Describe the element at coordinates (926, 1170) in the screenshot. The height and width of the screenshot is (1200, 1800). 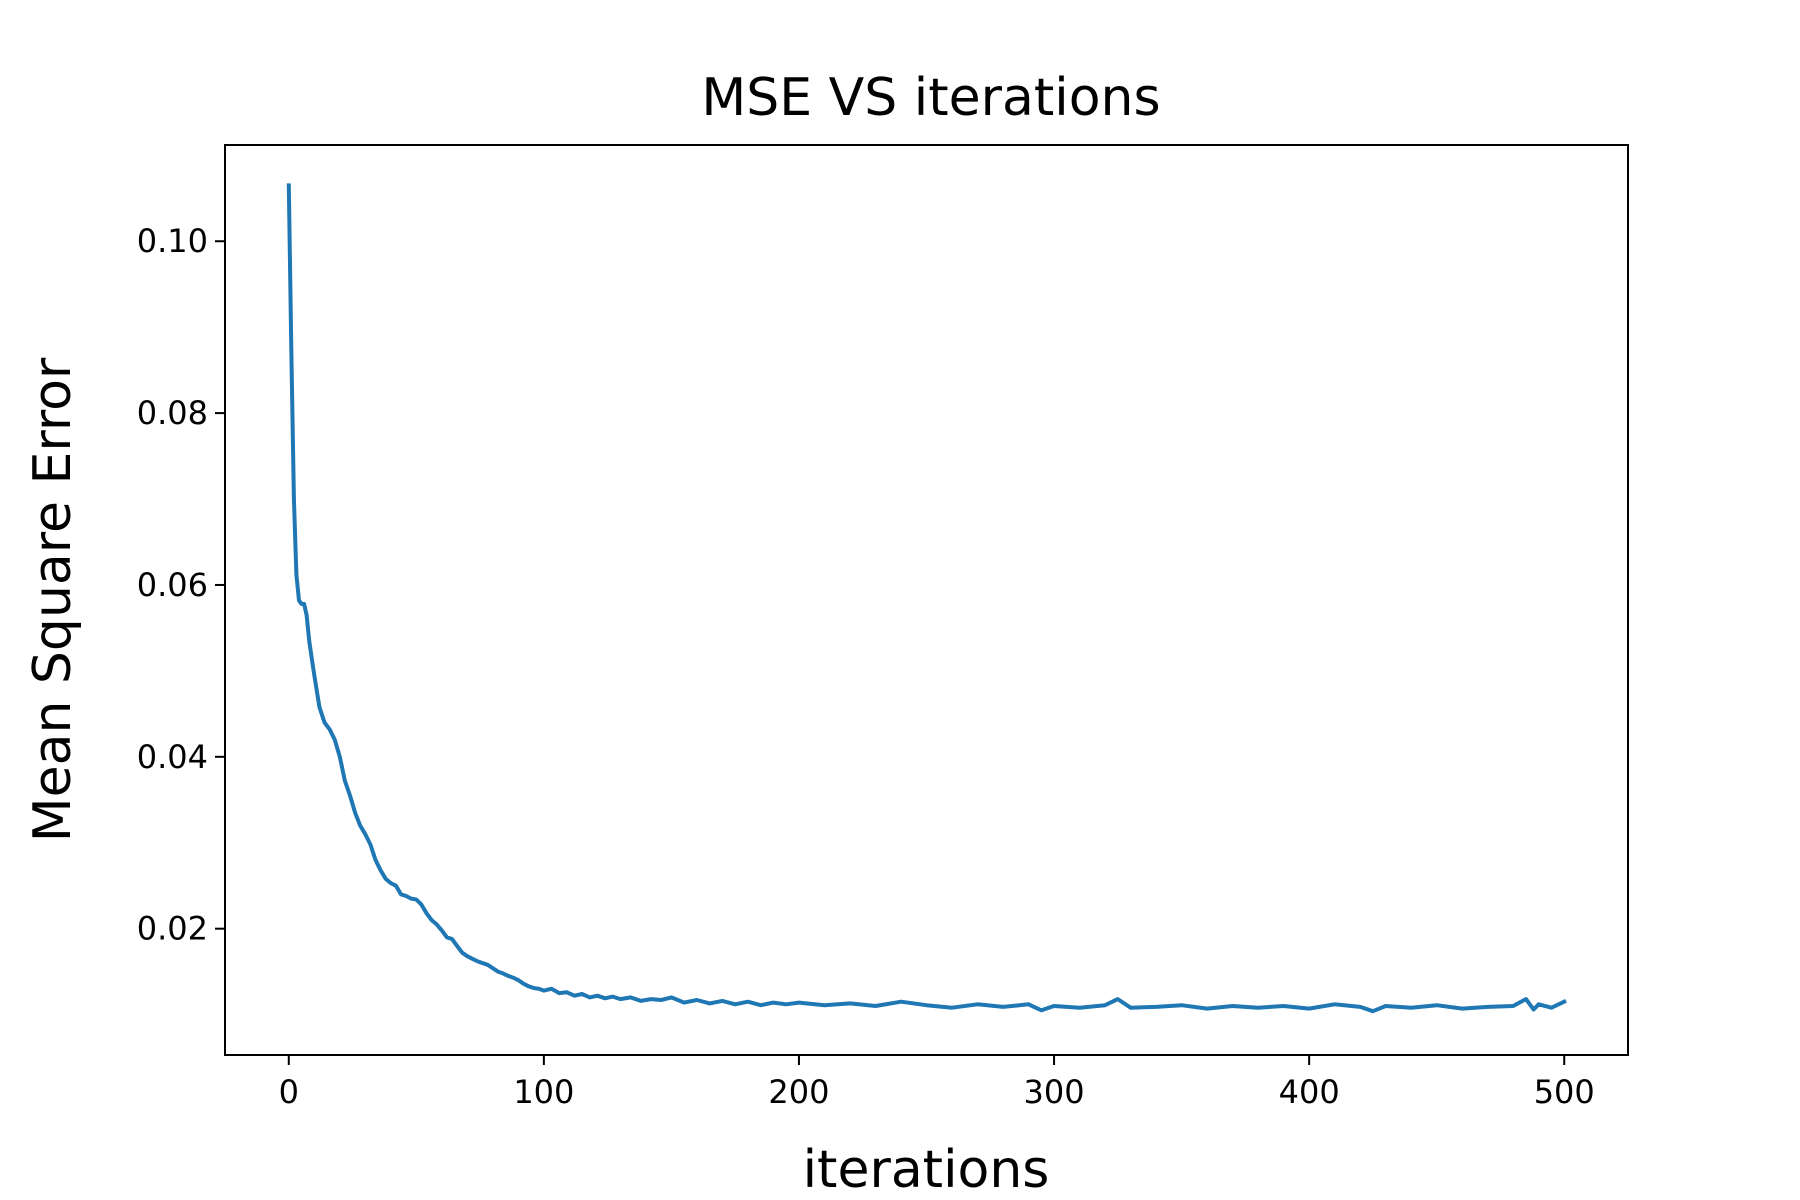
I see `x-axis-title: iterations` at that location.